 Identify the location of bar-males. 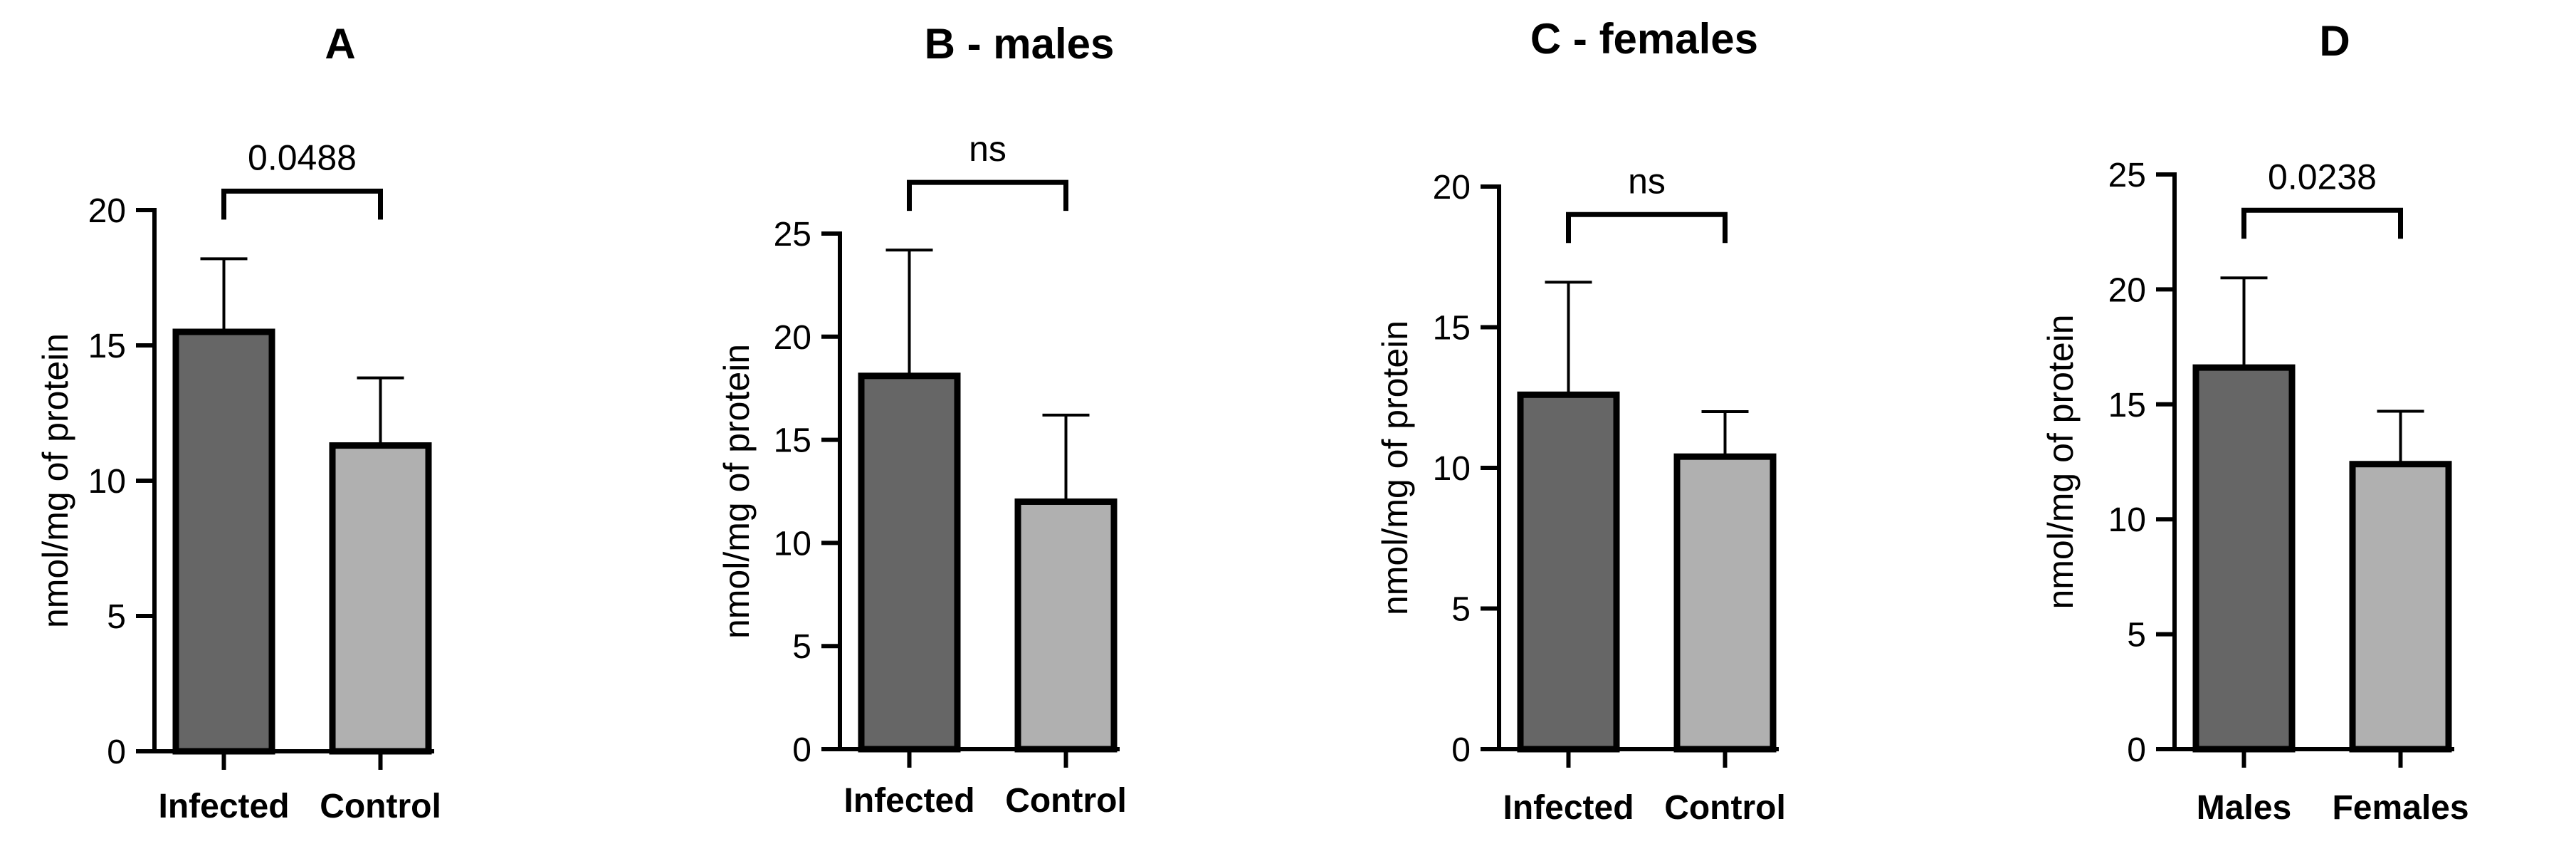
(2244, 558).